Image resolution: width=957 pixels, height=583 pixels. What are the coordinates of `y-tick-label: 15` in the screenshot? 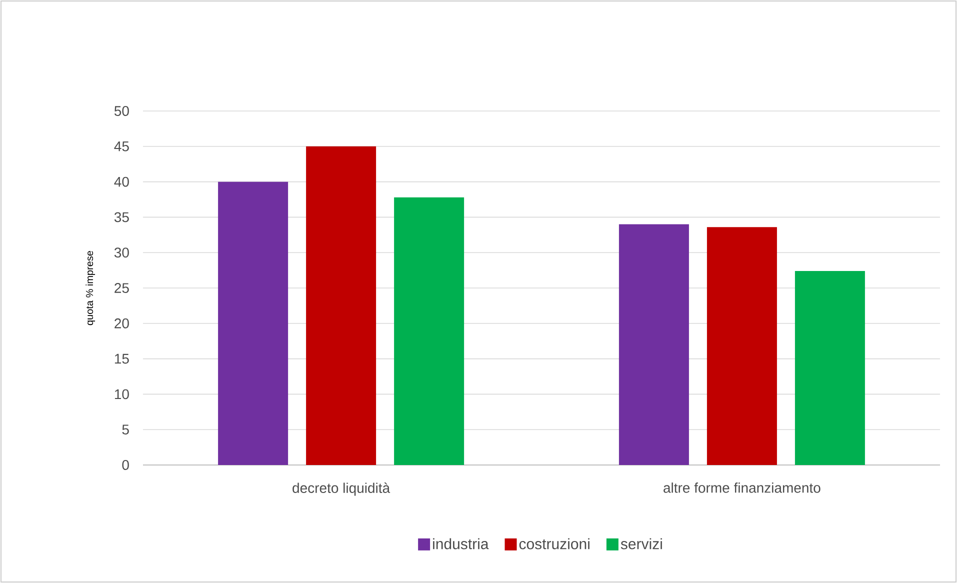 It's located at (121, 359).